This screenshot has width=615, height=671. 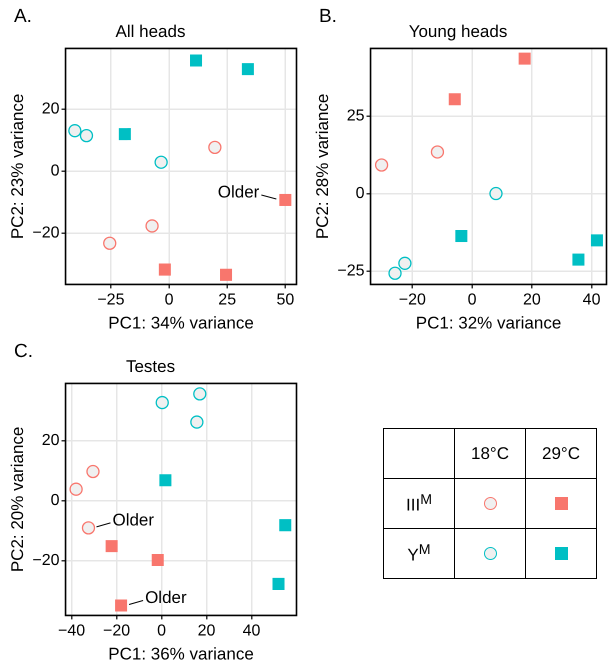 I want to click on x-tick-label: 25, so click(x=227, y=299).